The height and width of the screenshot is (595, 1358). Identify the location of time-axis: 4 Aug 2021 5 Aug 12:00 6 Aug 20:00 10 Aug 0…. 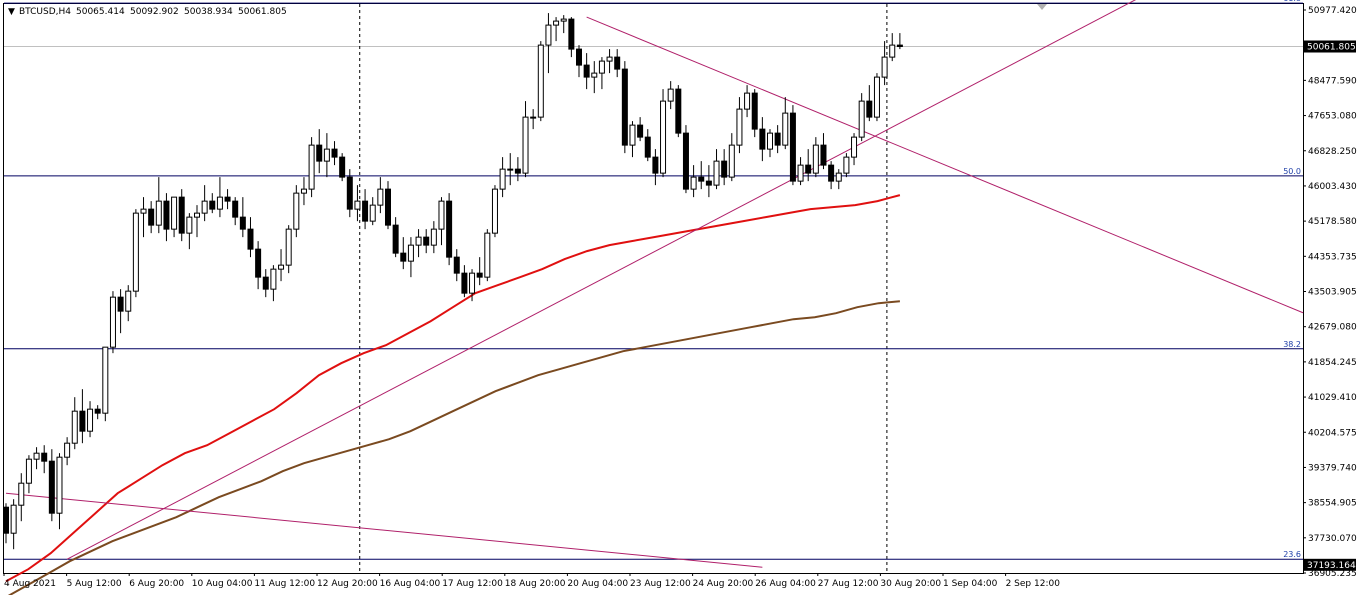
(531, 581).